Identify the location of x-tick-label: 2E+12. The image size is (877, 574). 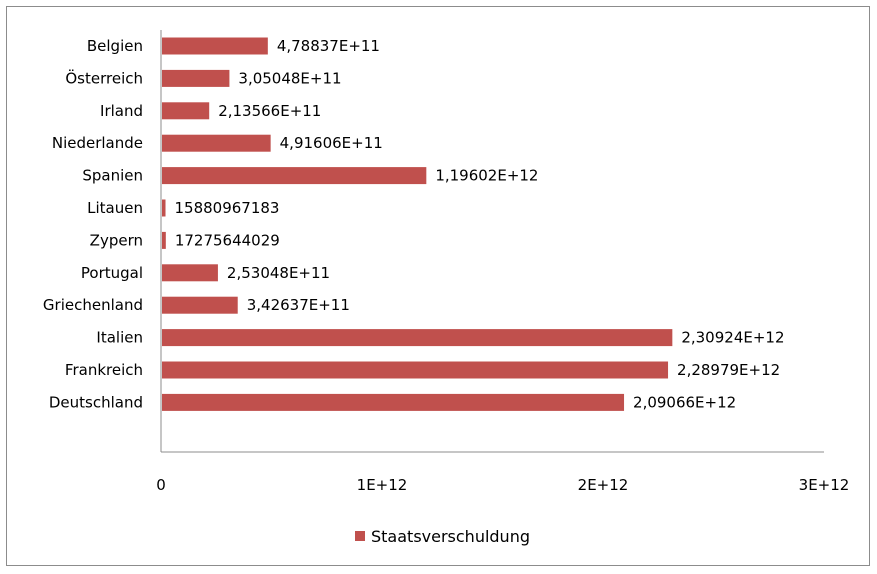
(603, 485).